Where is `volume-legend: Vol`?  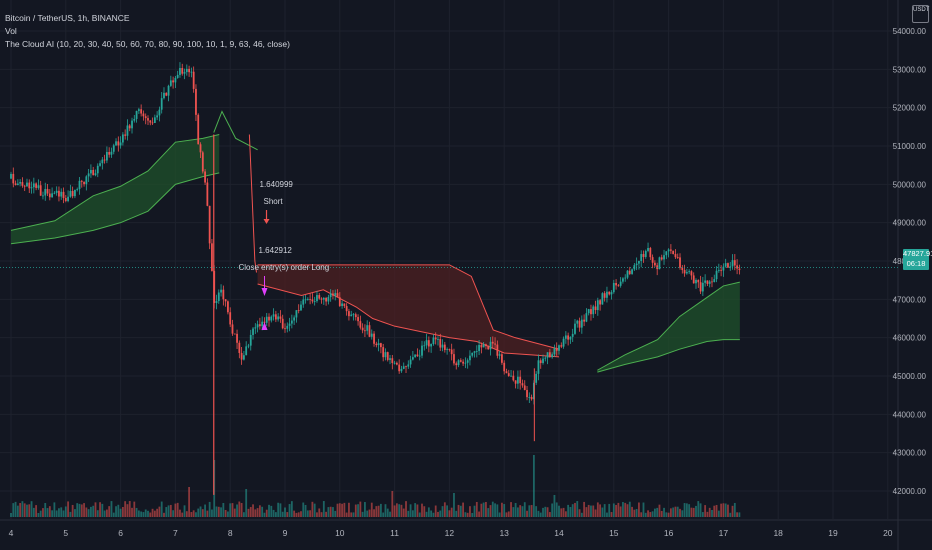
volume-legend: Vol is located at coordinates (11, 31).